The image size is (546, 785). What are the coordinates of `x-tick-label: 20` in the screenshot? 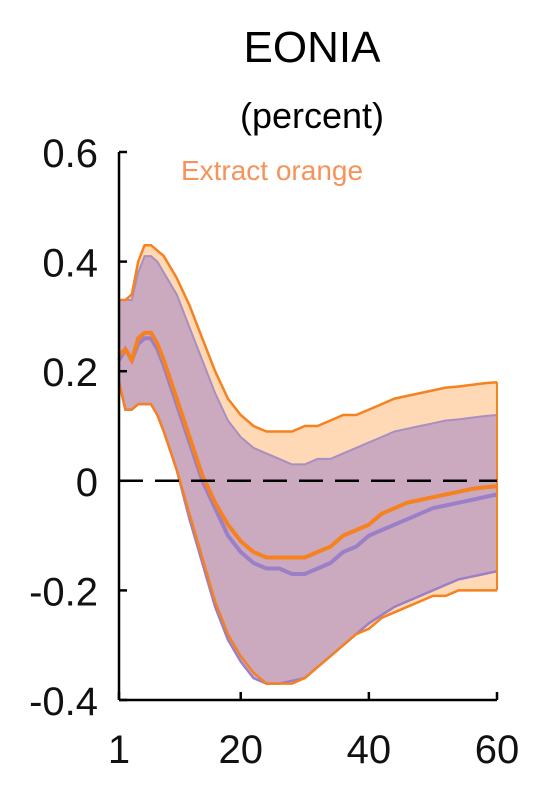 It's located at (240, 750).